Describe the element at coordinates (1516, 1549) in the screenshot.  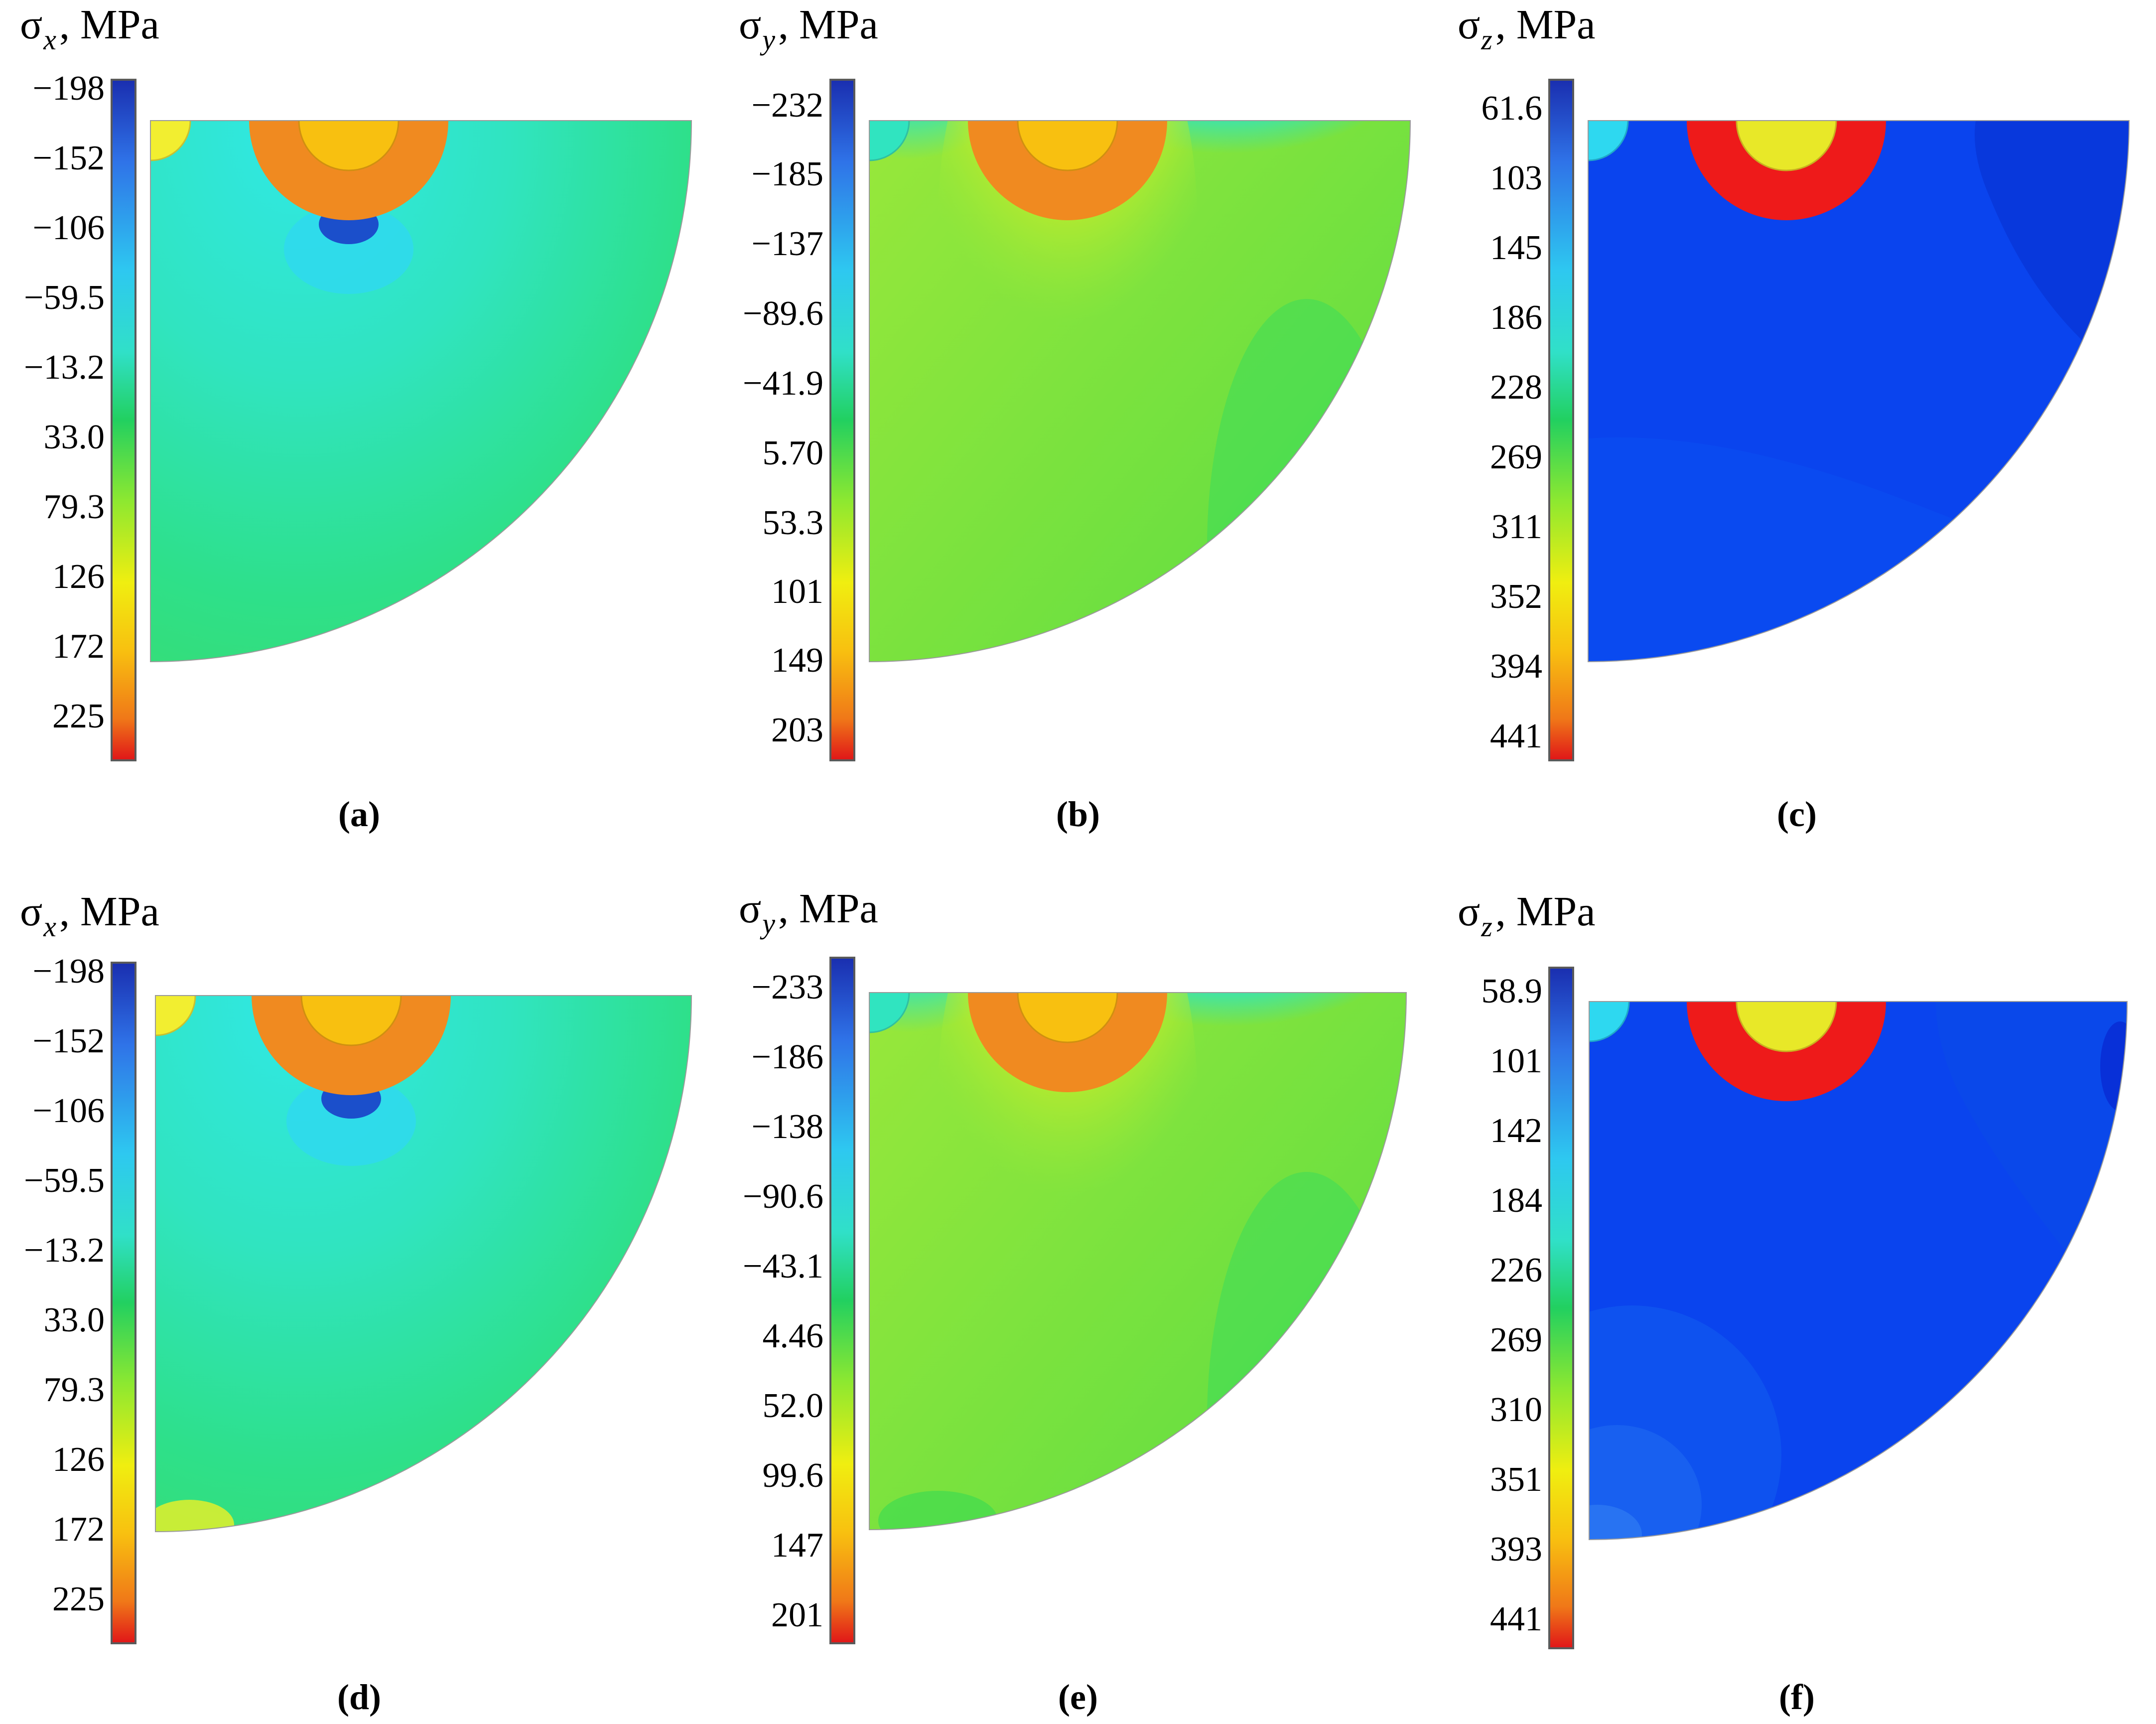
I see `tick-label: 393` at that location.